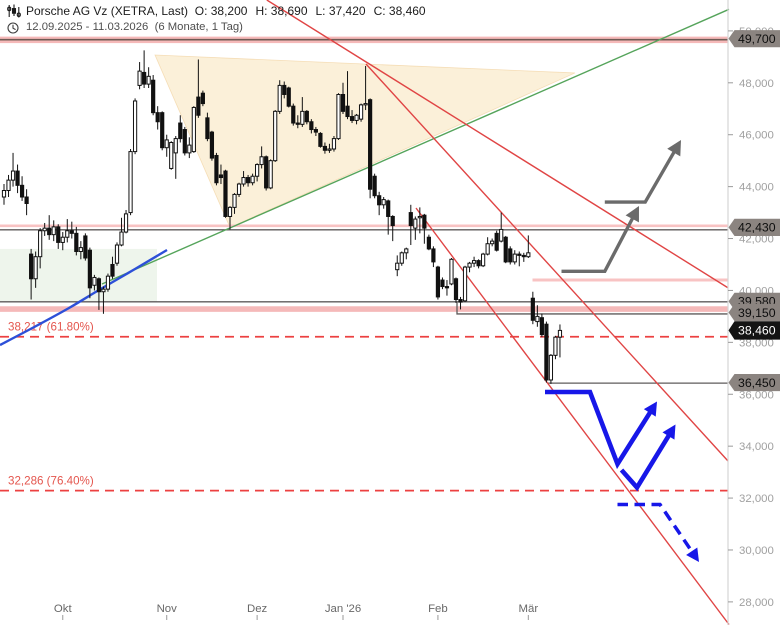 Image resolution: width=780 pixels, height=630 pixels. I want to click on x-tick-label: Nov, so click(167, 609).